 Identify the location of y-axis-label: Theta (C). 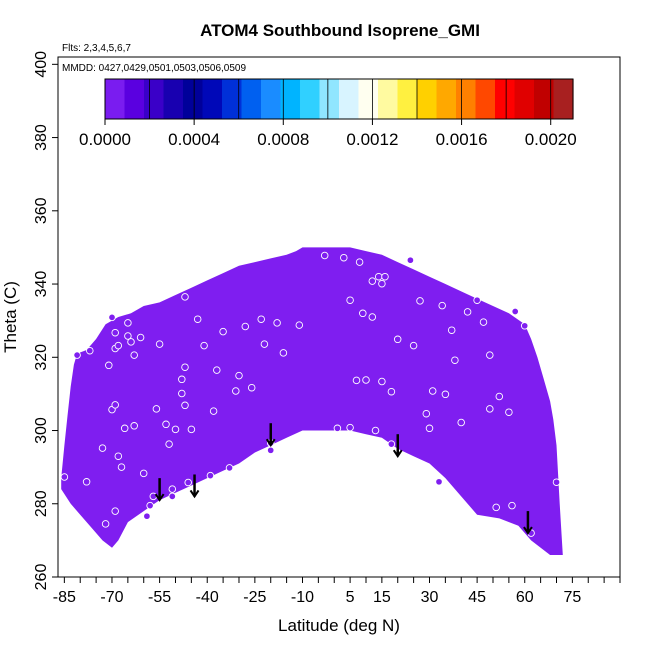
(10, 317).